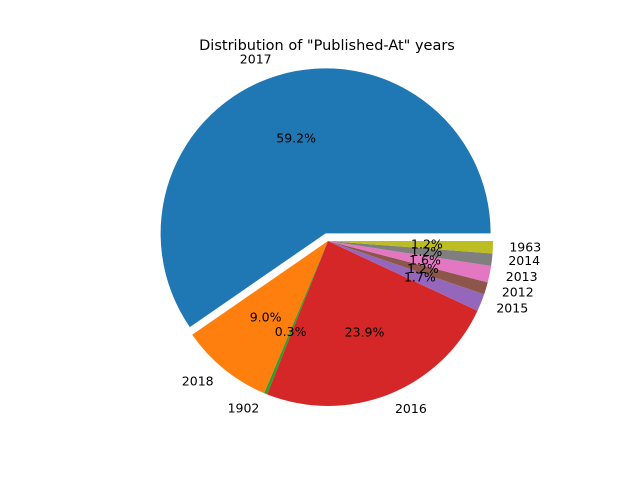  Describe the element at coordinates (524, 260) in the screenshot. I see `slice-label-2014: 2014` at that location.